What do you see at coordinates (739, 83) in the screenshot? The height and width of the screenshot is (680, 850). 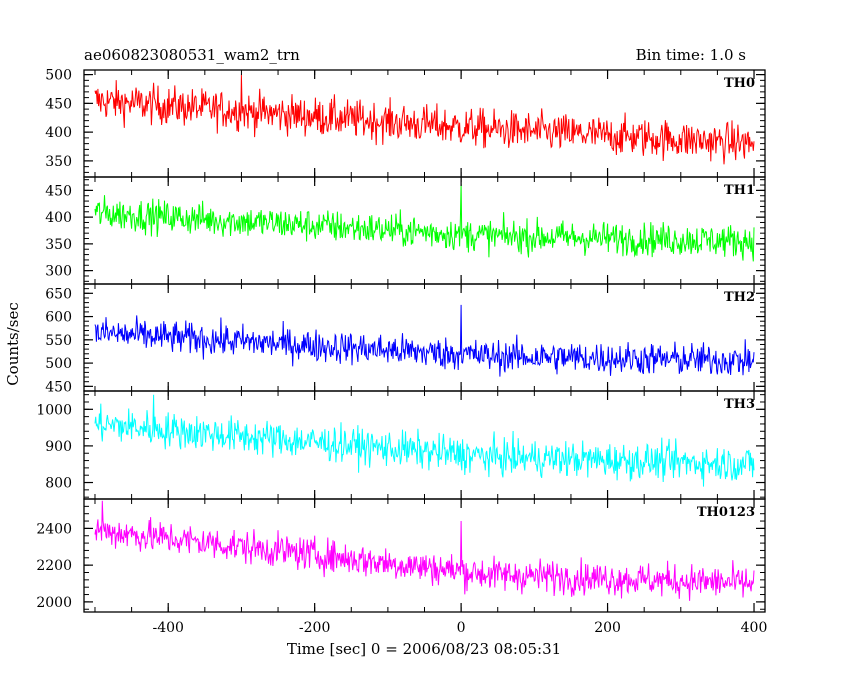 I see `panel-label-th0: TH0` at bounding box center [739, 83].